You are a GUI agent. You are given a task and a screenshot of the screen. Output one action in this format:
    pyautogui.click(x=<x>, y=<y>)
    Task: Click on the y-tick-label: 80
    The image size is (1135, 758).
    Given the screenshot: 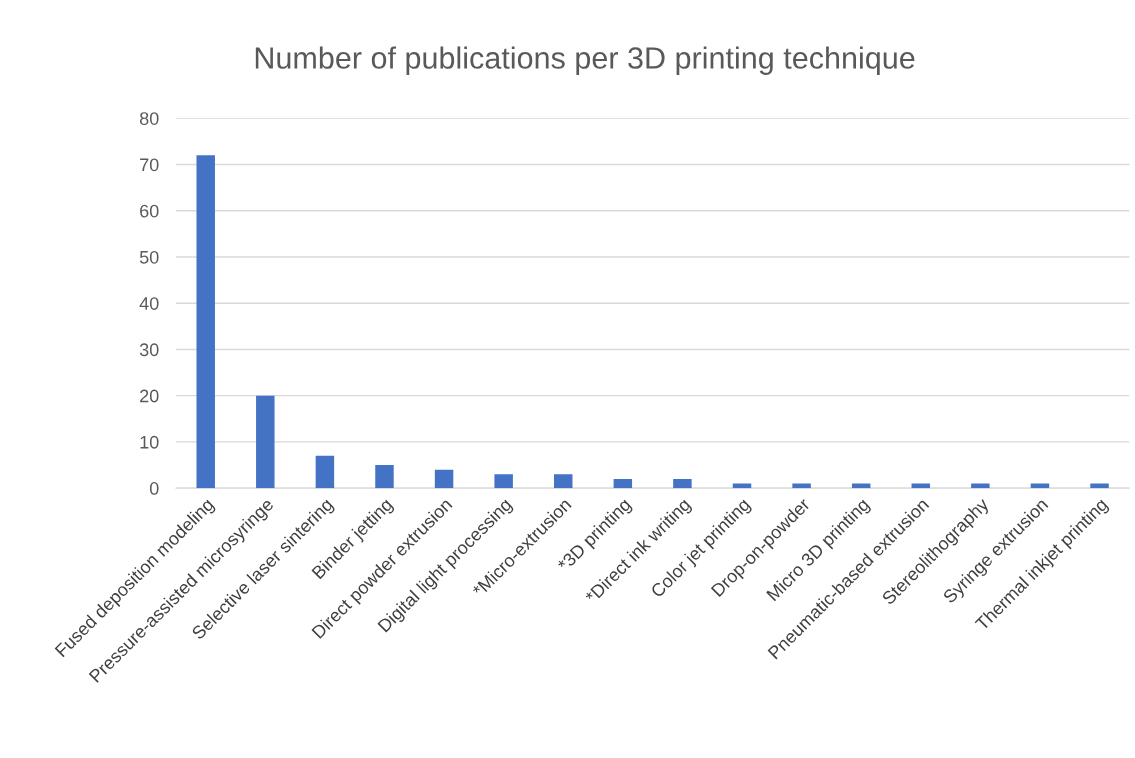 What is the action you would take?
    pyautogui.click(x=149, y=118)
    